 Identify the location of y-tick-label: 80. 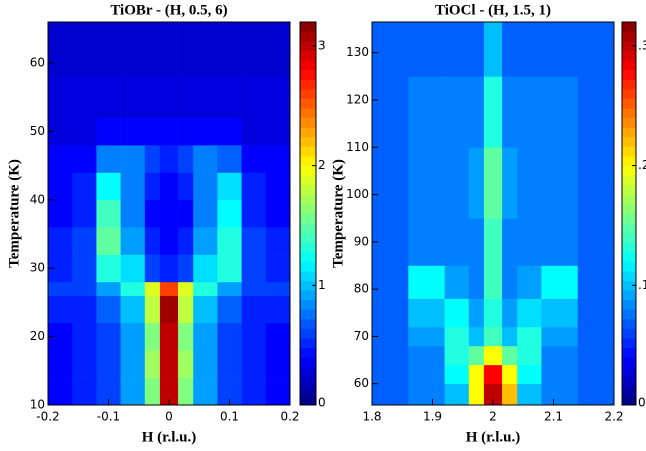
(361, 289).